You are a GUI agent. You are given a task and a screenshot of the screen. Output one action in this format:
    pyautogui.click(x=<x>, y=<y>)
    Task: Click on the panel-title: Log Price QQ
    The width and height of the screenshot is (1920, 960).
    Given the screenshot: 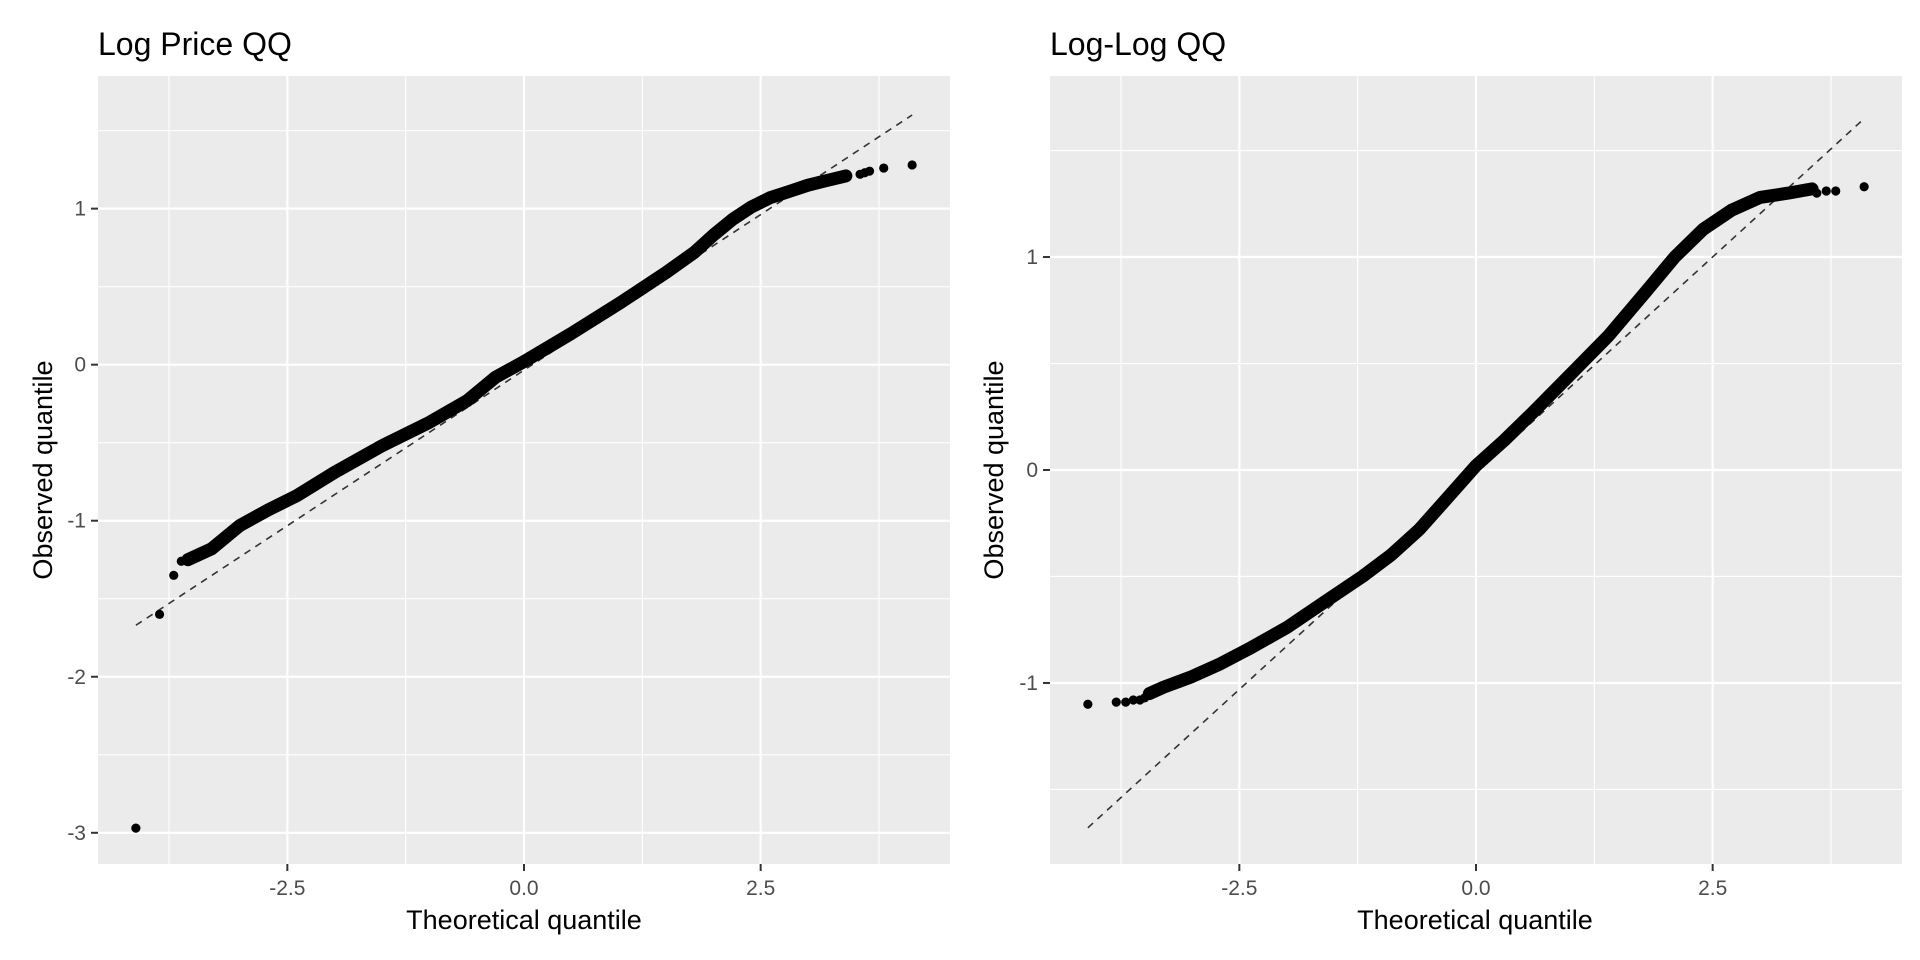 What is the action you would take?
    pyautogui.click(x=195, y=44)
    